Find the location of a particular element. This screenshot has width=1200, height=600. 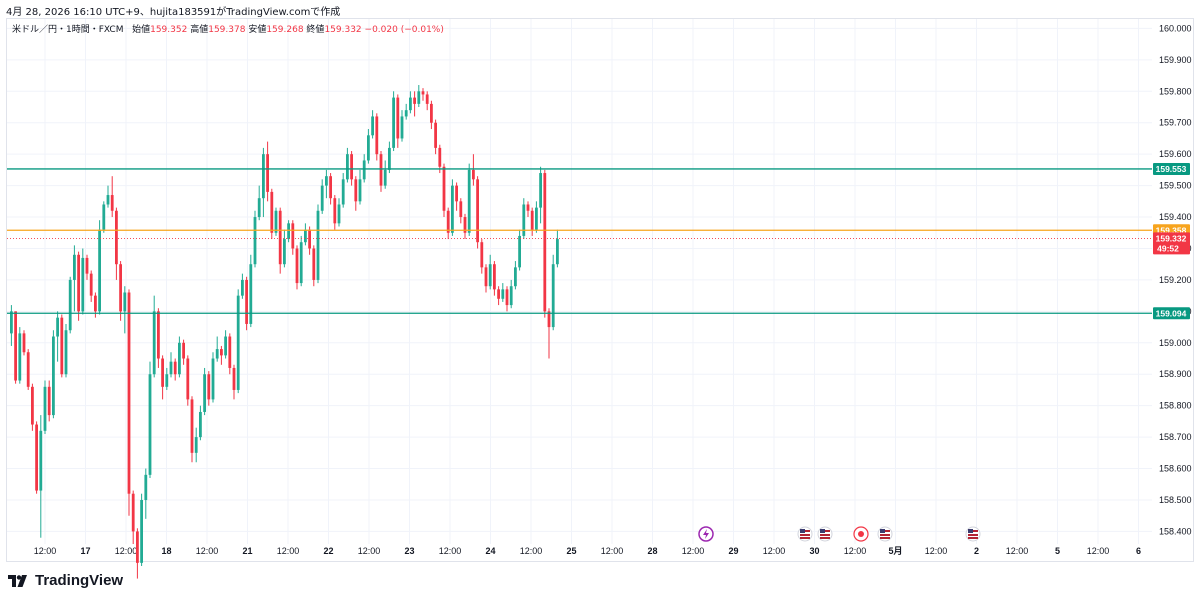

low-value: 159.268 is located at coordinates (285, 30).